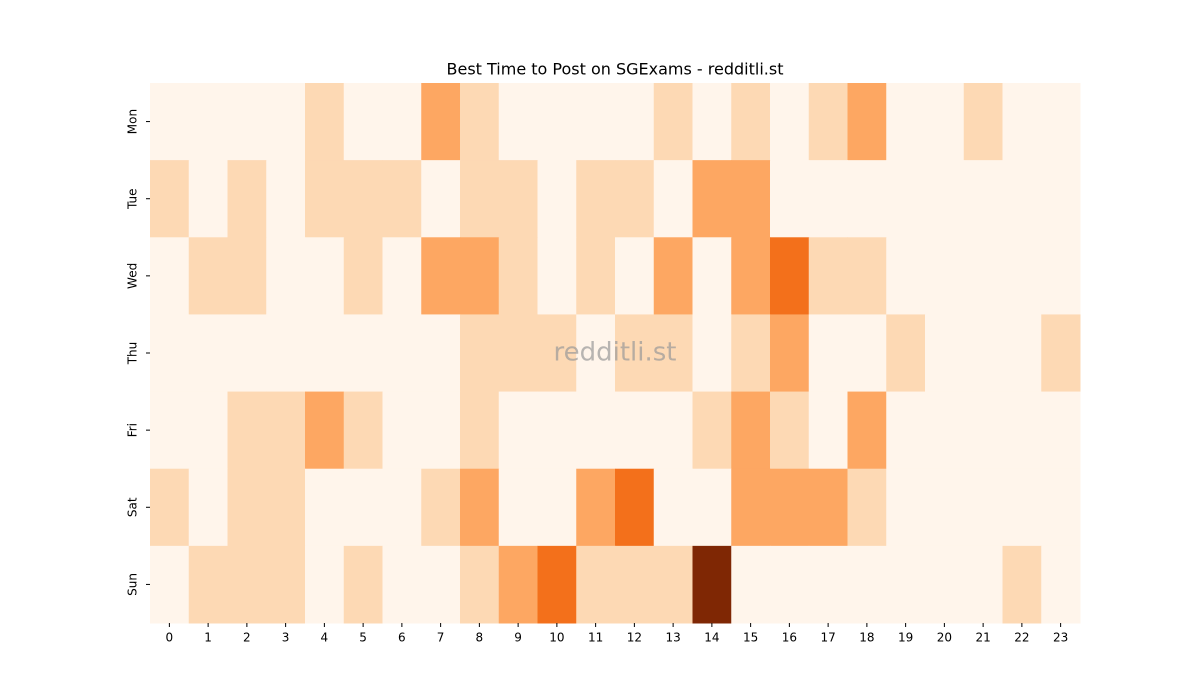  What do you see at coordinates (789, 638) in the screenshot?
I see `x-tick-label: 16` at bounding box center [789, 638].